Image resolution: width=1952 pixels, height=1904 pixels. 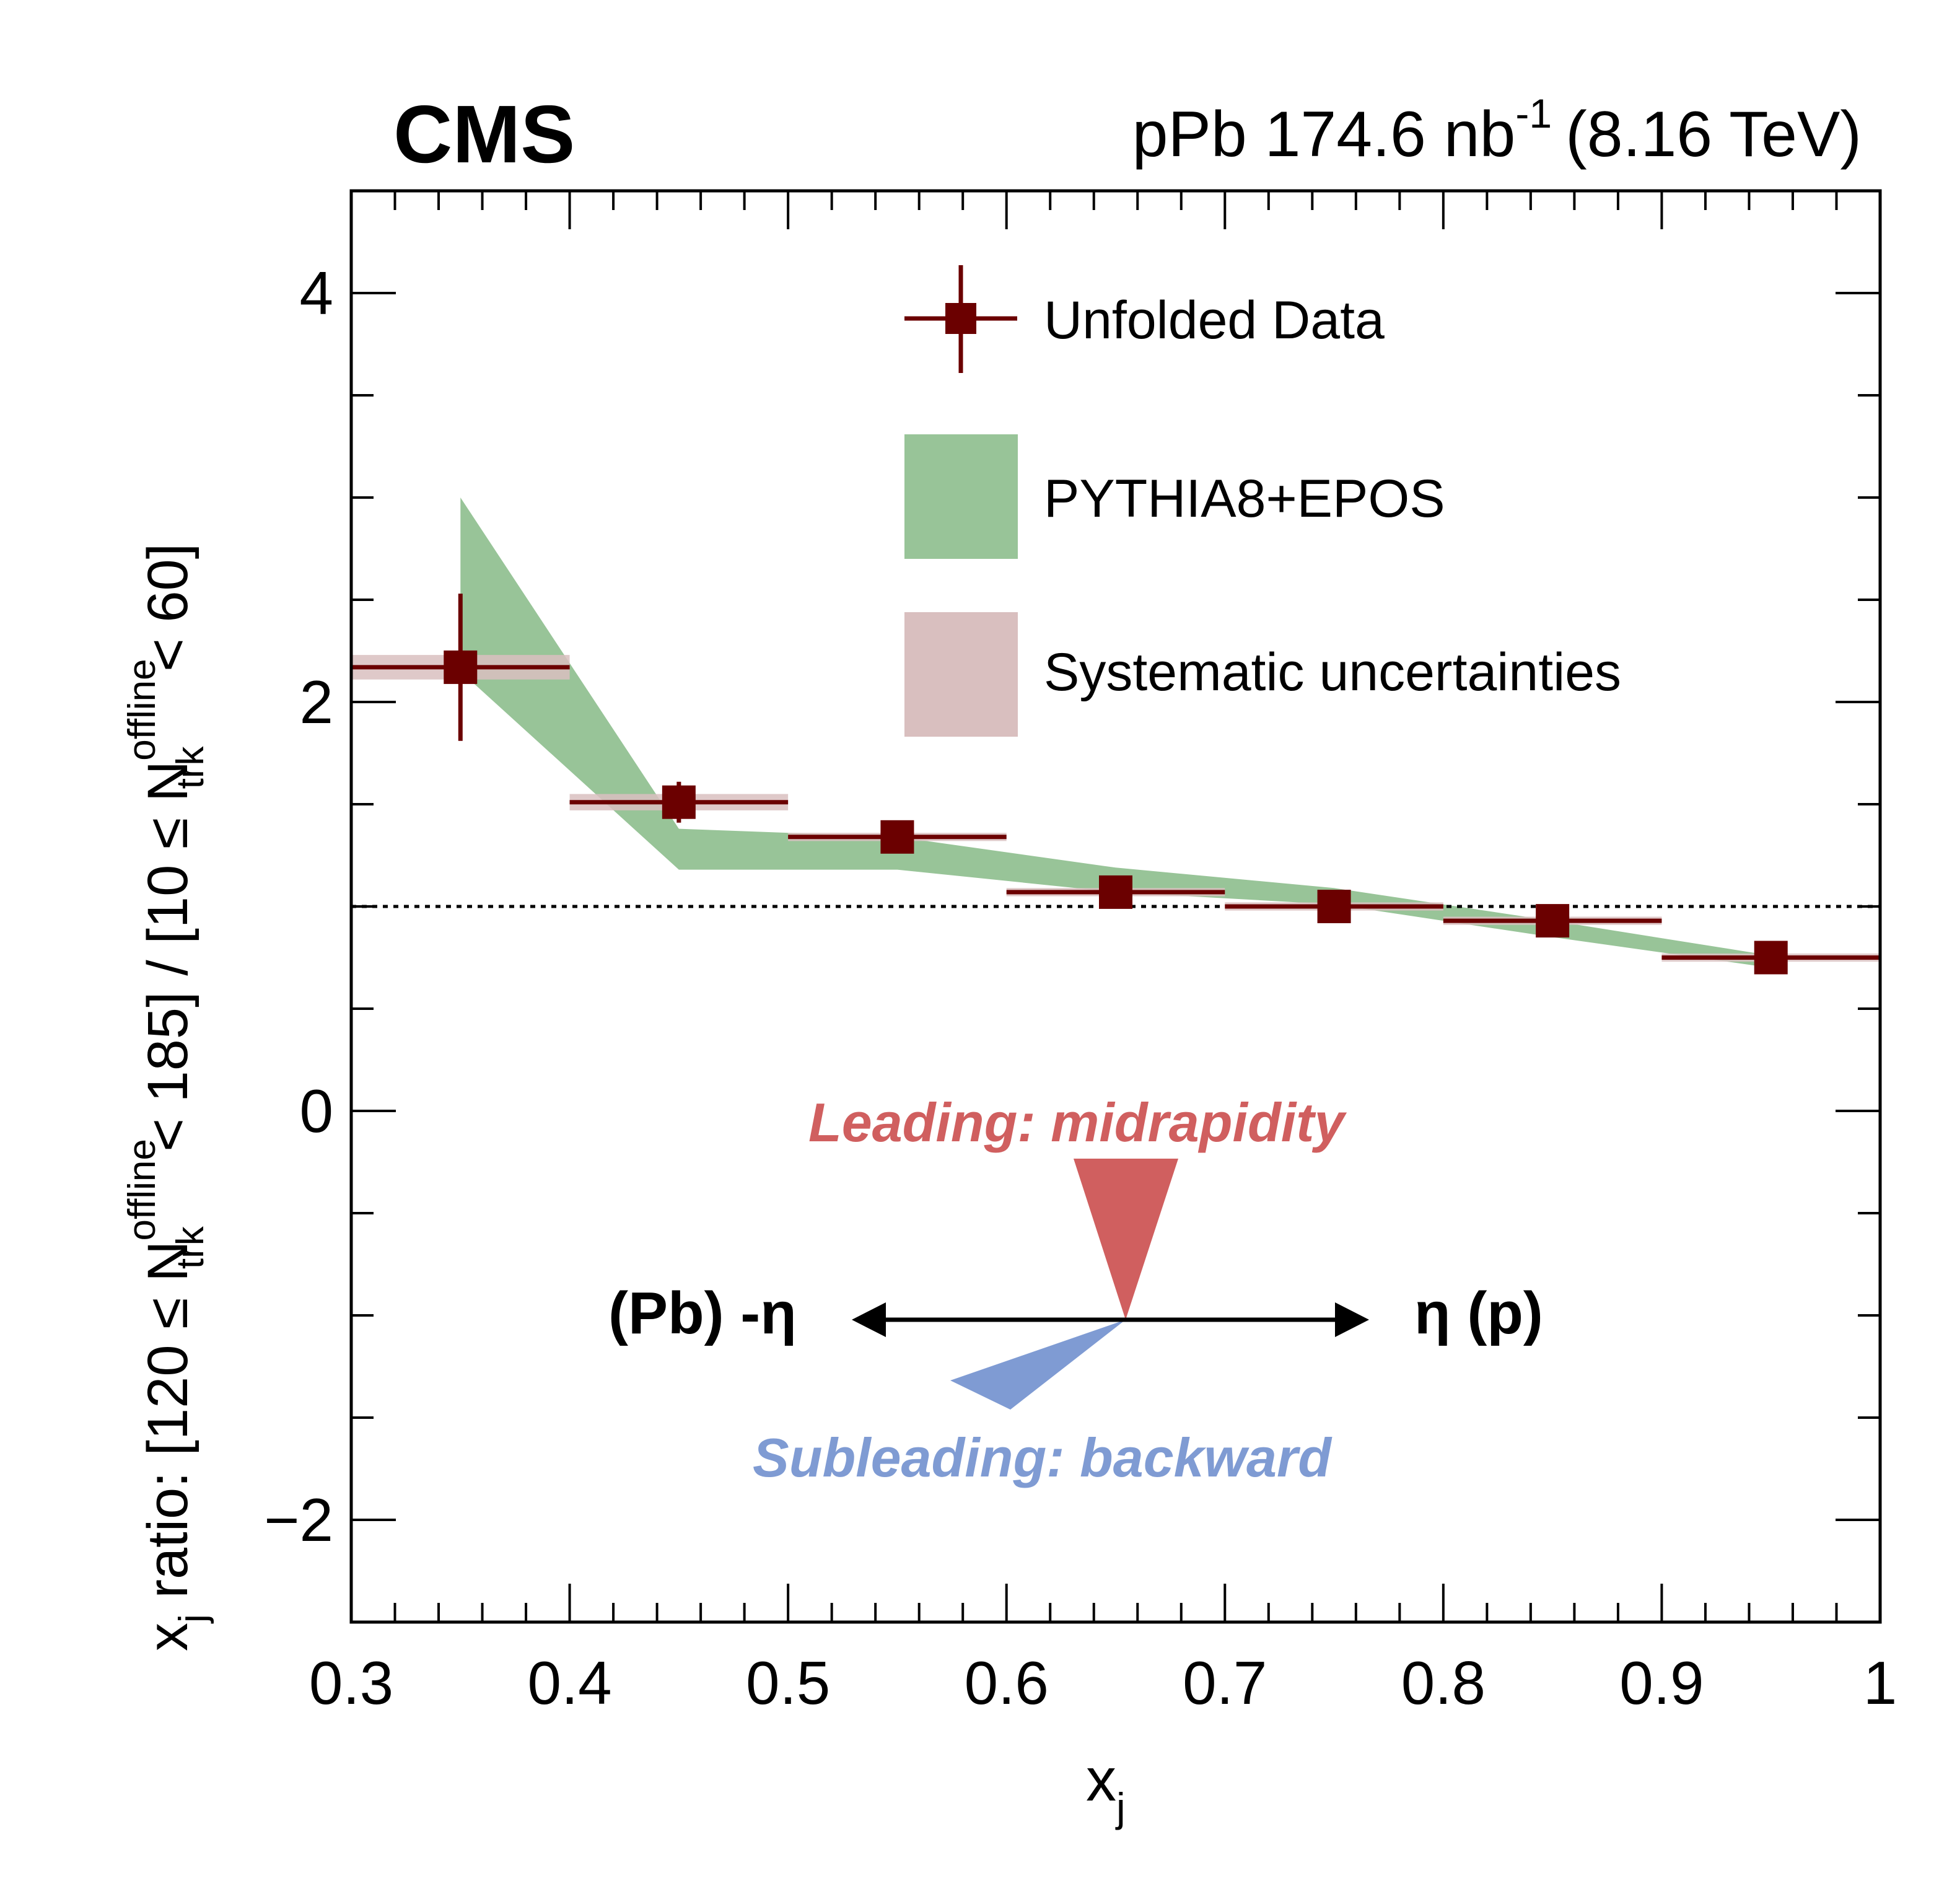 I want to click on eta-axis-left-arrow, so click(x=869, y=1320).